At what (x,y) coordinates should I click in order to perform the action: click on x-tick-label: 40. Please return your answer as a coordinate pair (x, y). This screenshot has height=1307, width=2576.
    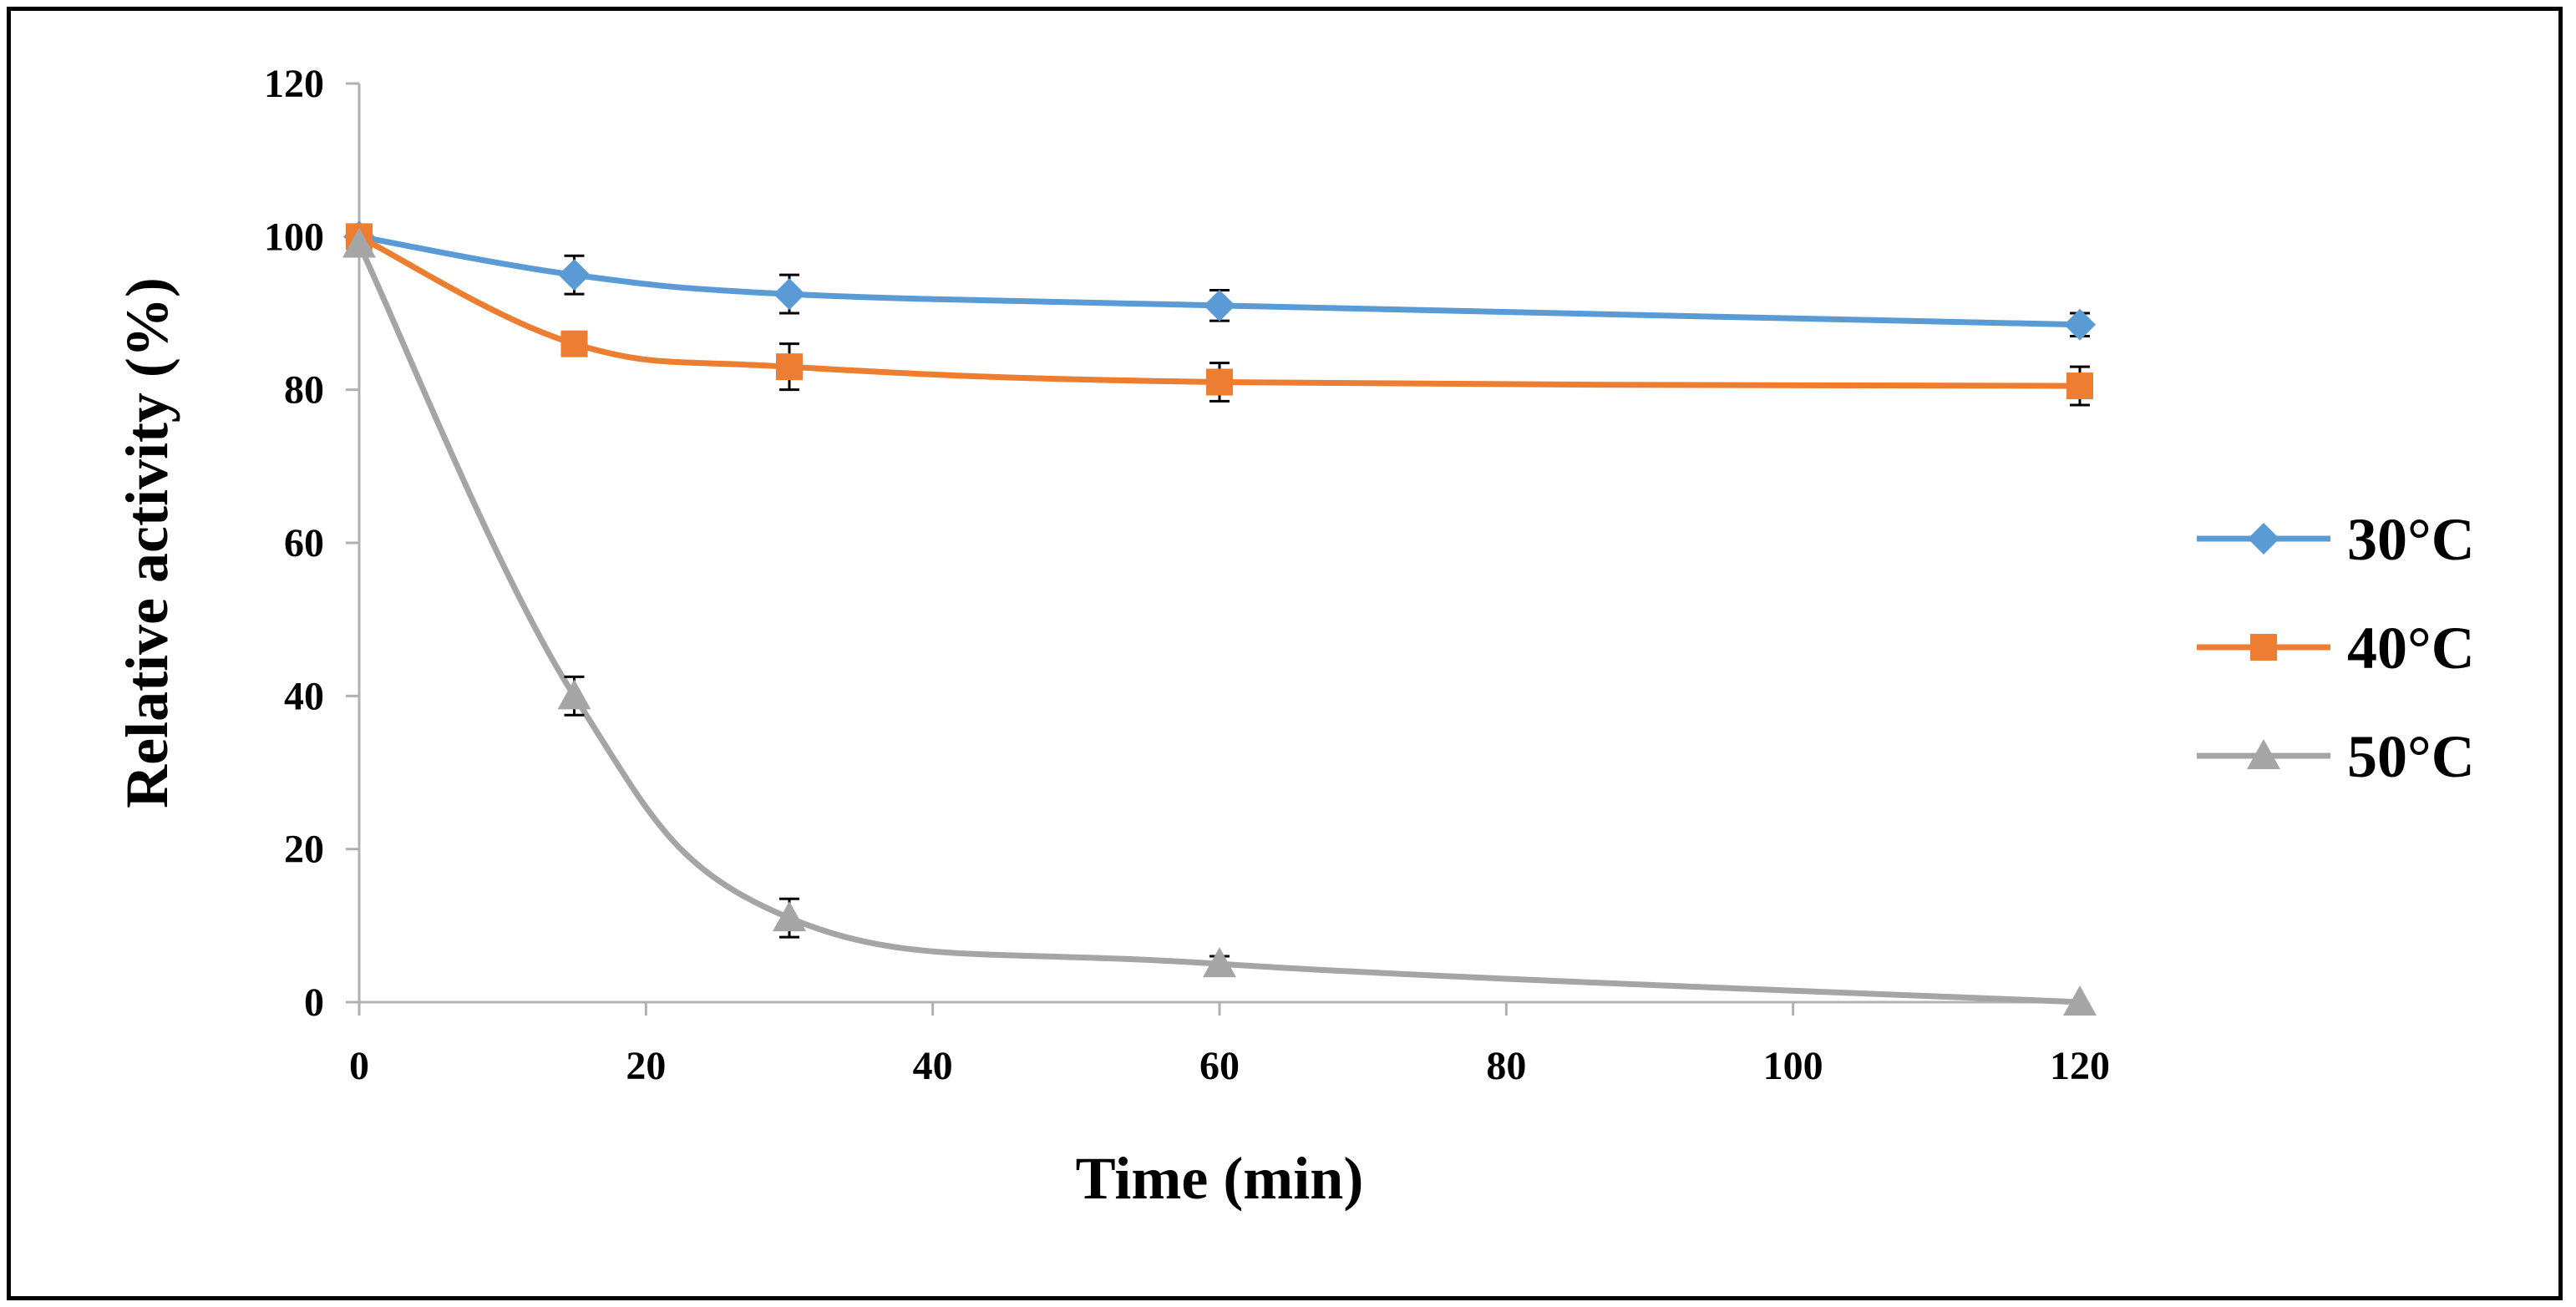
    Looking at the image, I should click on (933, 1066).